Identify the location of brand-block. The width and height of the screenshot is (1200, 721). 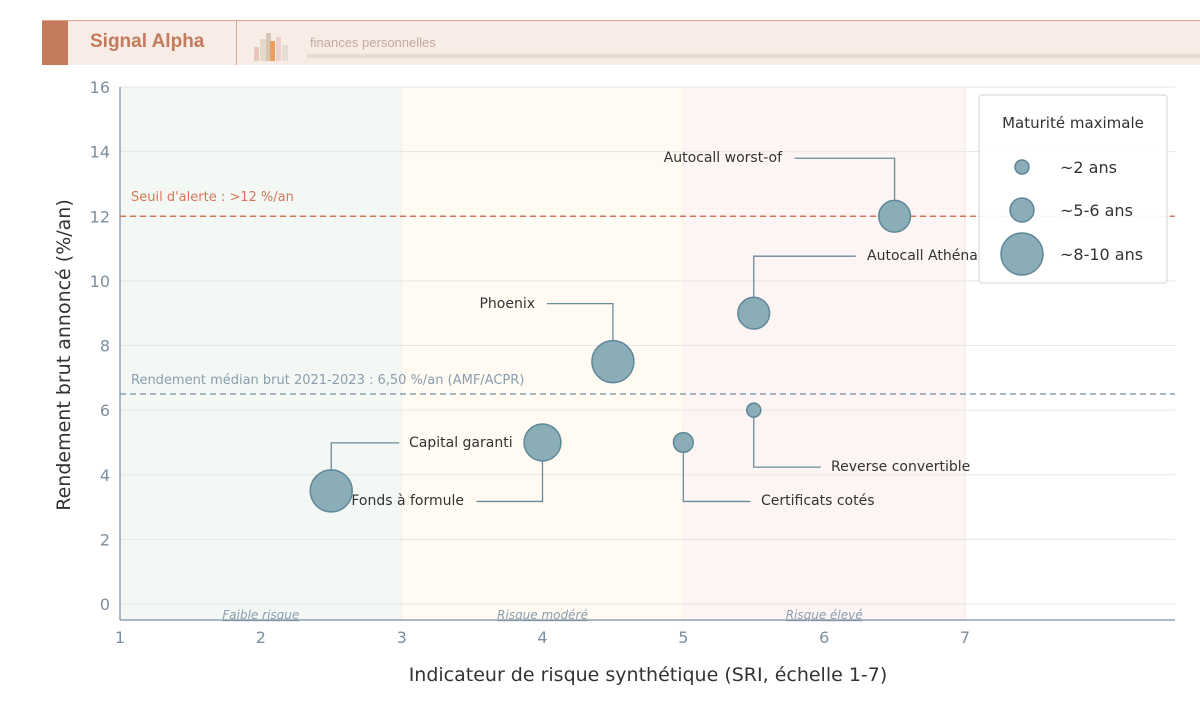
(55, 43).